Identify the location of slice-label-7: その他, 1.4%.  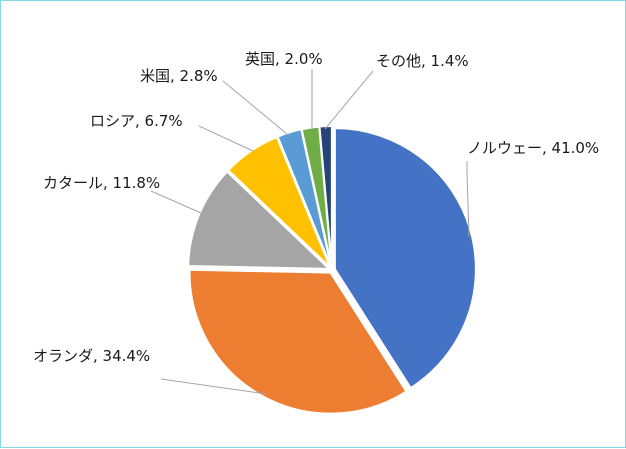
(422, 61).